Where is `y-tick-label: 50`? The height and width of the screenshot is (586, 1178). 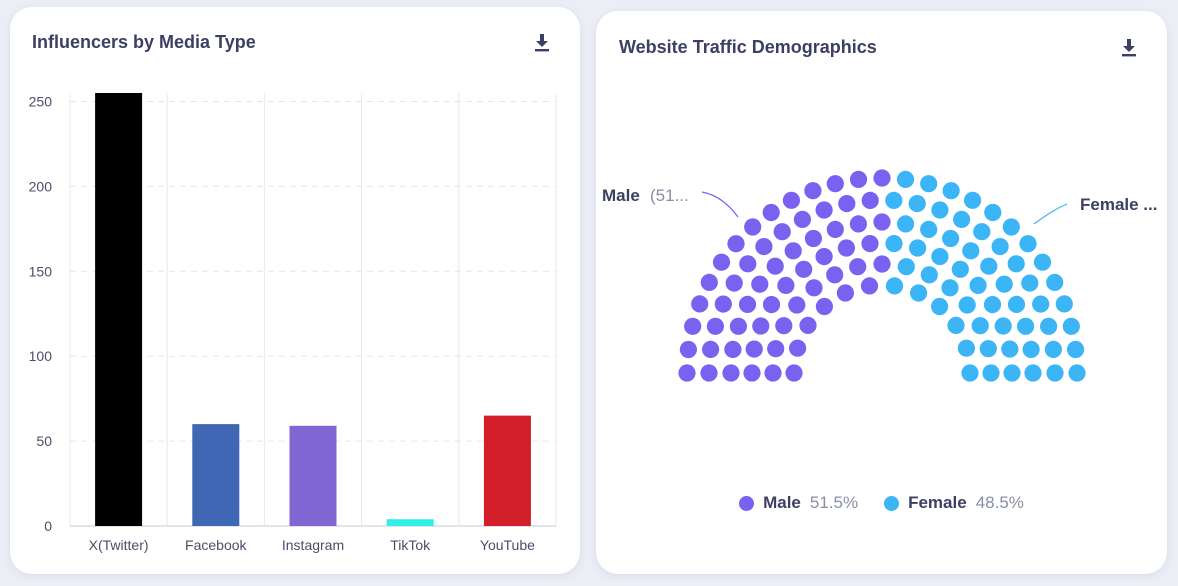
y-tick-label: 50 is located at coordinates (44, 441).